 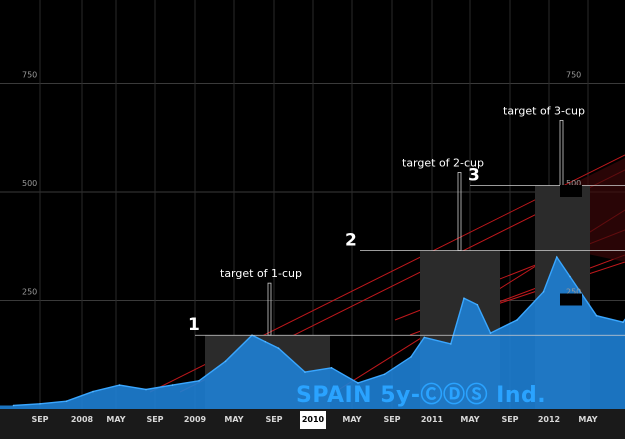 I want to click on y-tick-label-left: 250, so click(x=29, y=292).